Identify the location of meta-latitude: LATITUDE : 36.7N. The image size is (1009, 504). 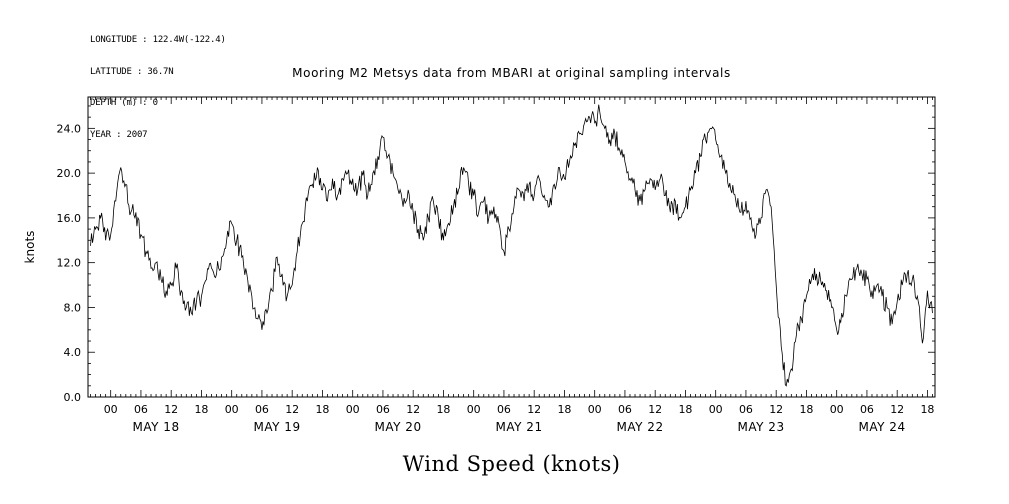
(132, 71).